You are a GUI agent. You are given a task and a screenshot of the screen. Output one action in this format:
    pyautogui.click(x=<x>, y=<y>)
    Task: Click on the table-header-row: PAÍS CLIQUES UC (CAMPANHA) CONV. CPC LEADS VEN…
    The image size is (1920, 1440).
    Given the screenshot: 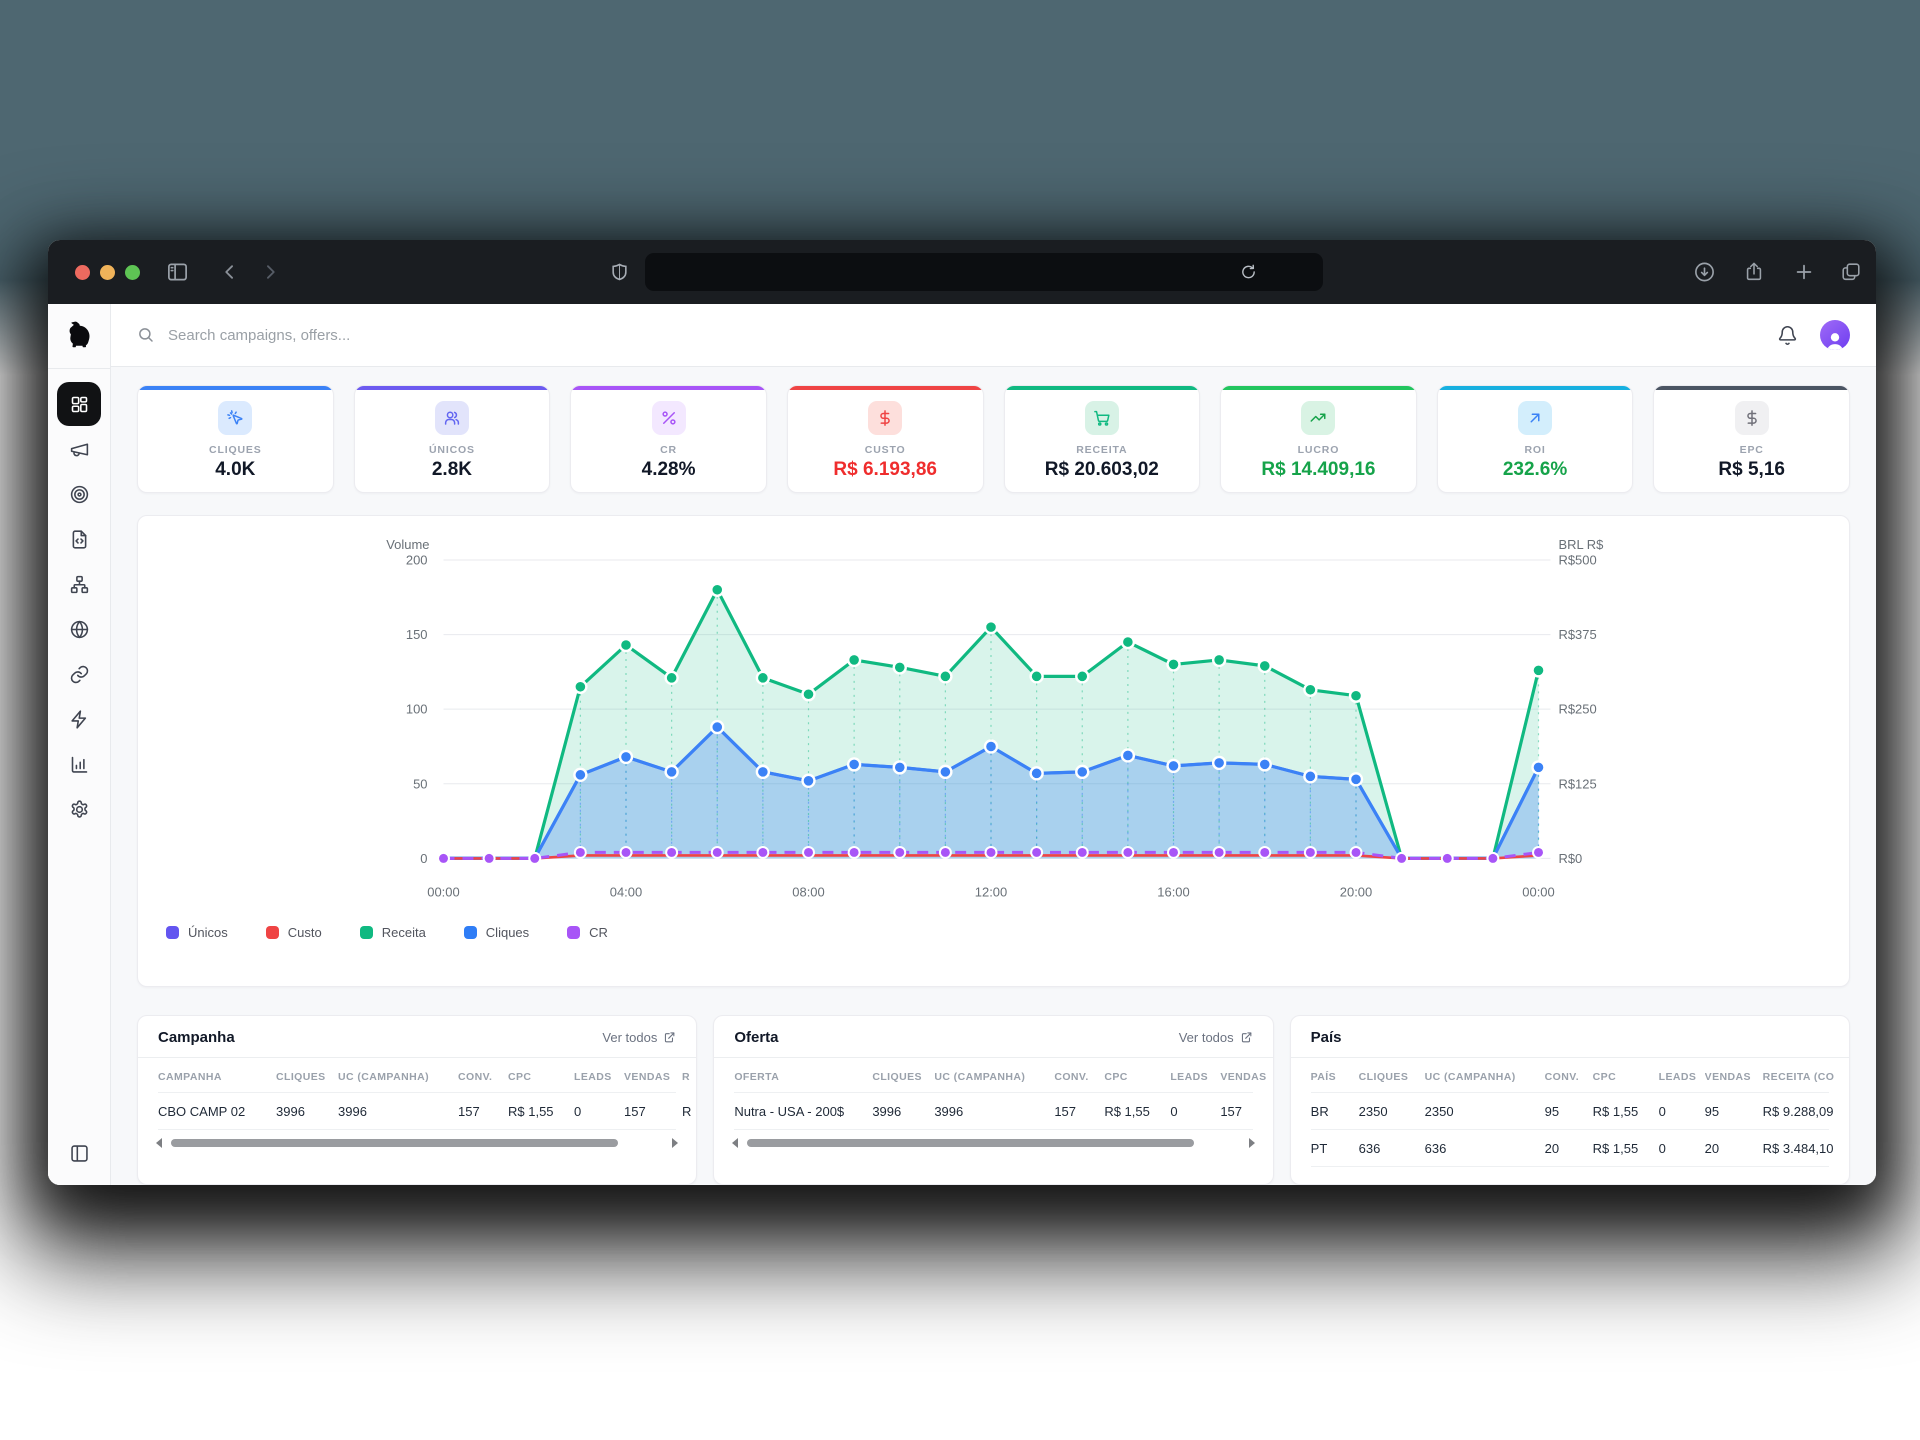 What is the action you would take?
    pyautogui.click(x=1572, y=1076)
    